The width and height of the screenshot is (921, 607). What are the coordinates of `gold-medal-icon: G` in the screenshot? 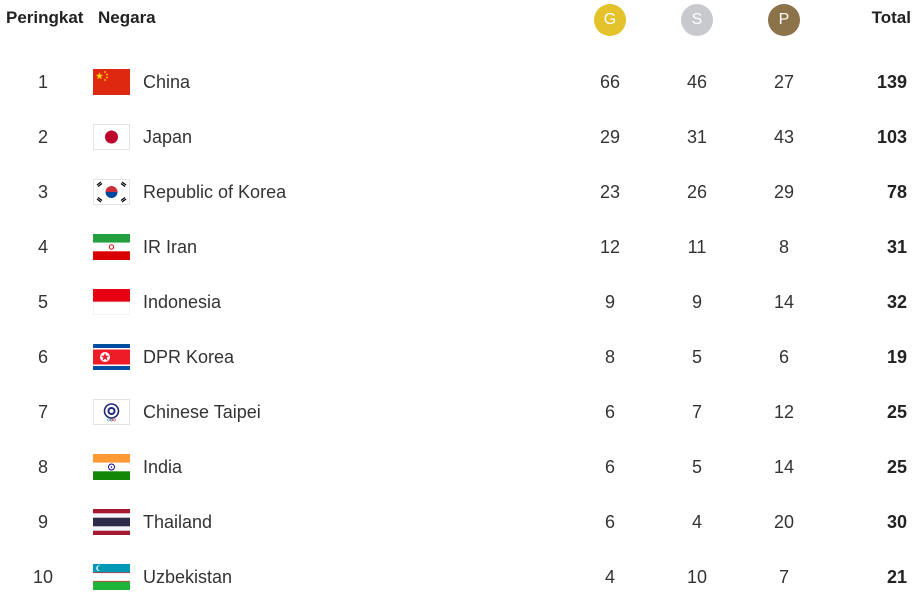 It's located at (610, 20).